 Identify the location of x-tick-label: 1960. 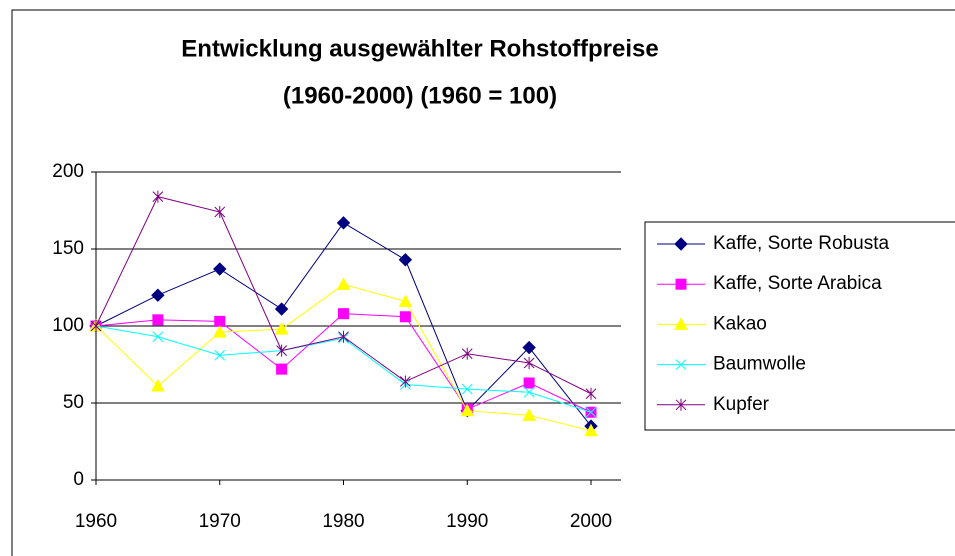
(96, 521).